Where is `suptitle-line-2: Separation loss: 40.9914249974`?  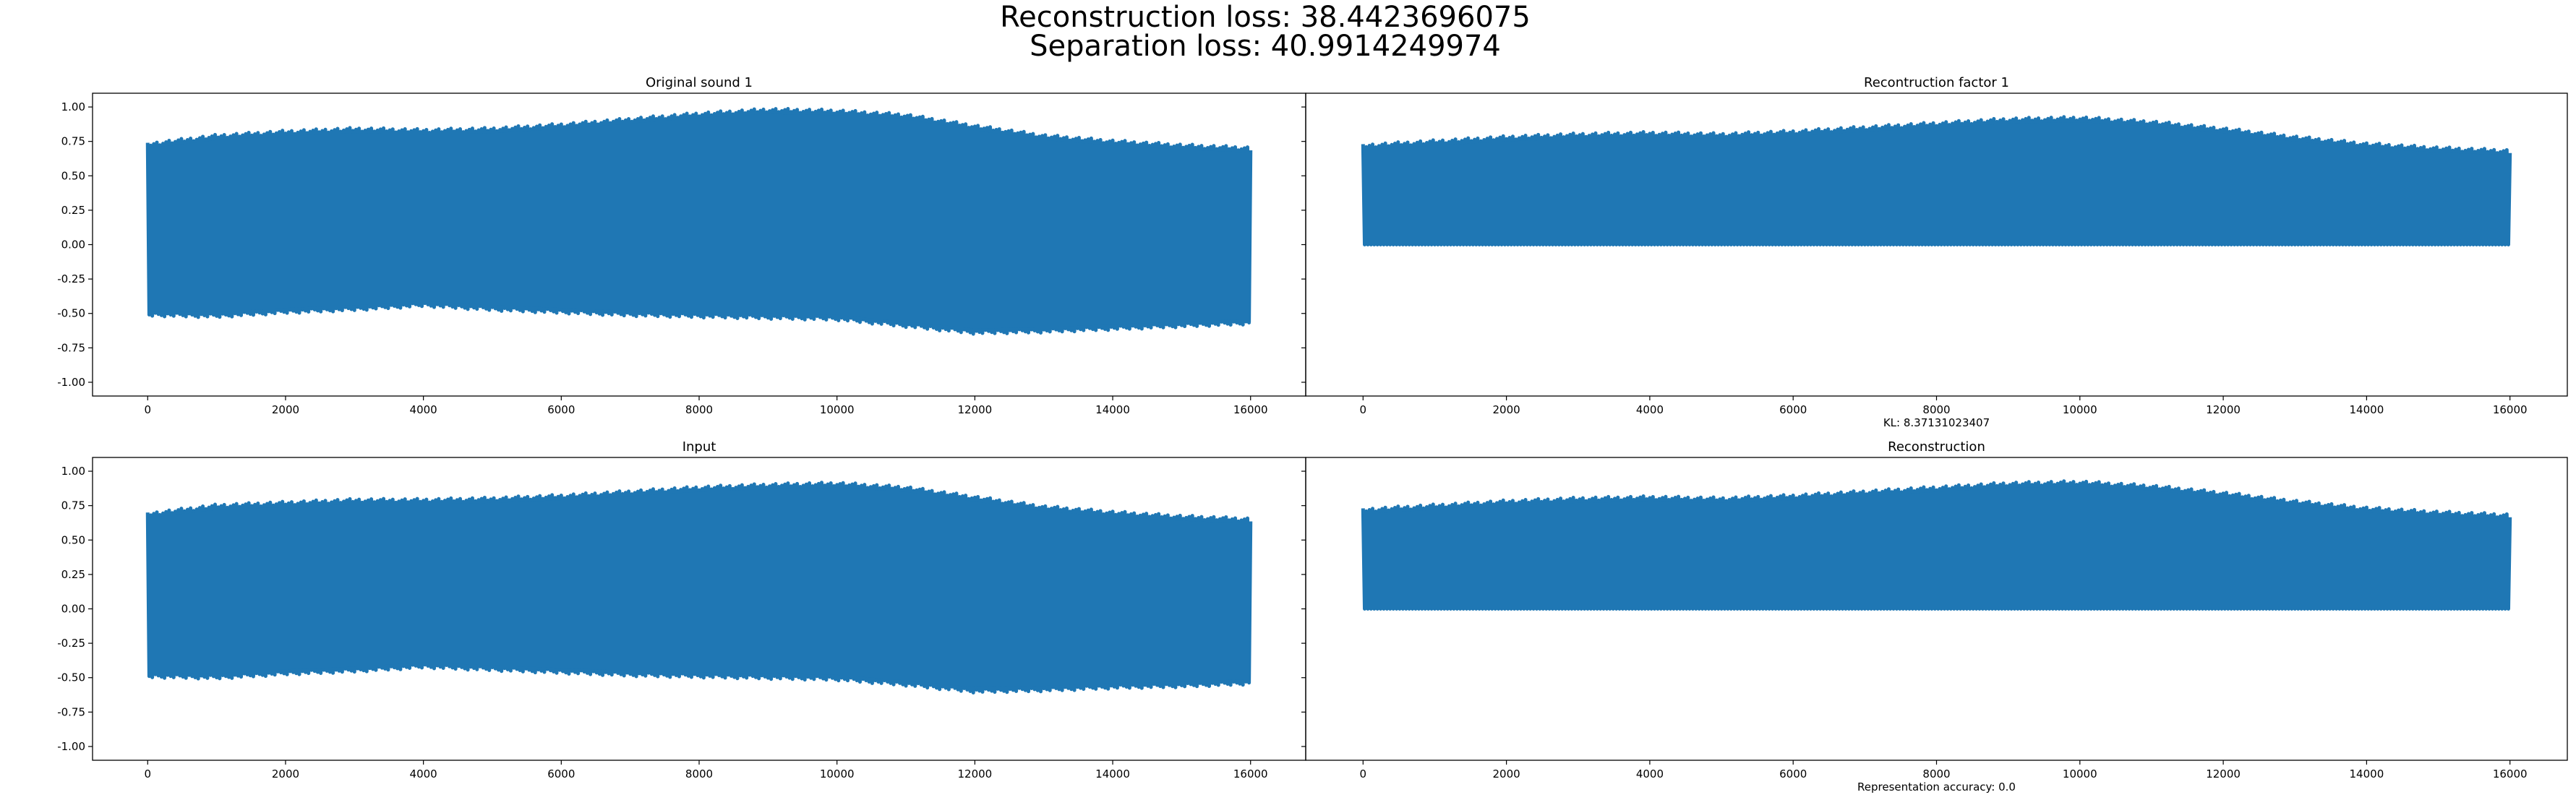 suptitle-line-2: Separation loss: 40.9914249974 is located at coordinates (1265, 46).